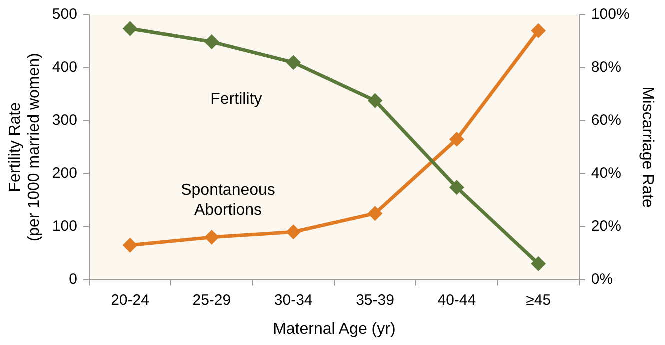 The height and width of the screenshot is (345, 665). Describe the element at coordinates (73, 279) in the screenshot. I see `y-tick-label: 0` at that location.